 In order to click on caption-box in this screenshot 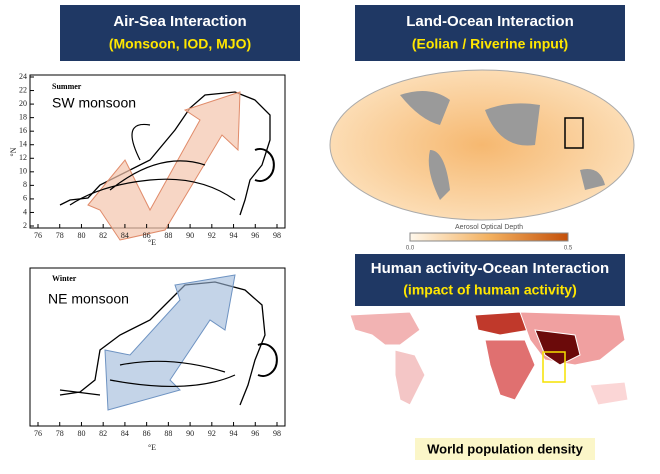, I will do `click(505, 449)`.